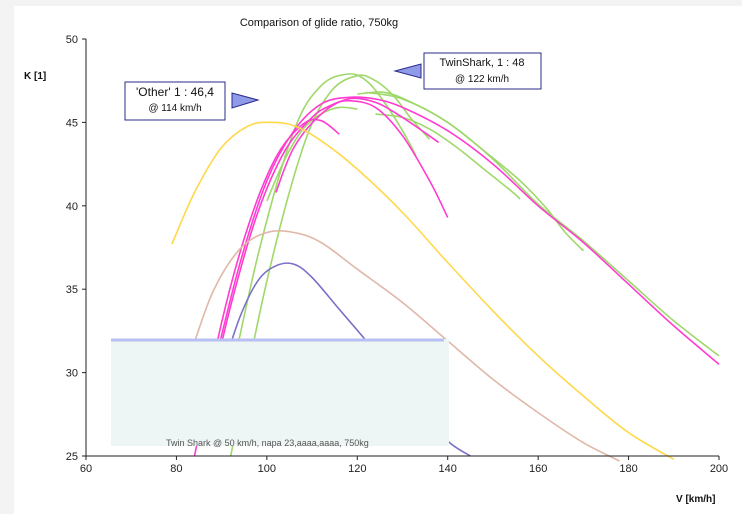 The height and width of the screenshot is (514, 742). What do you see at coordinates (72, 290) in the screenshot?
I see `y-tick-label: 35` at bounding box center [72, 290].